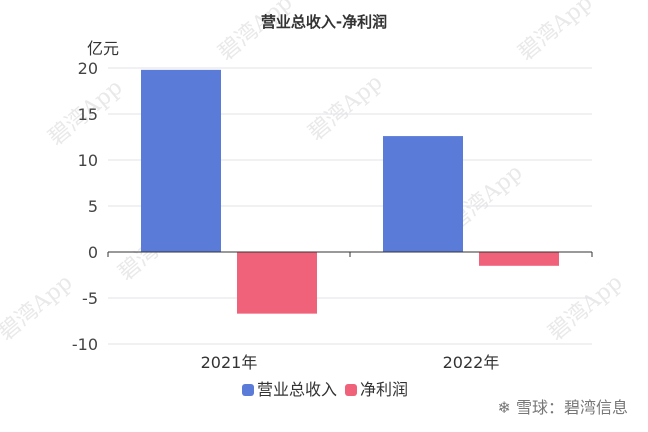 This screenshot has width=648, height=432. I want to click on legend-label: 净利润, so click(384, 389).